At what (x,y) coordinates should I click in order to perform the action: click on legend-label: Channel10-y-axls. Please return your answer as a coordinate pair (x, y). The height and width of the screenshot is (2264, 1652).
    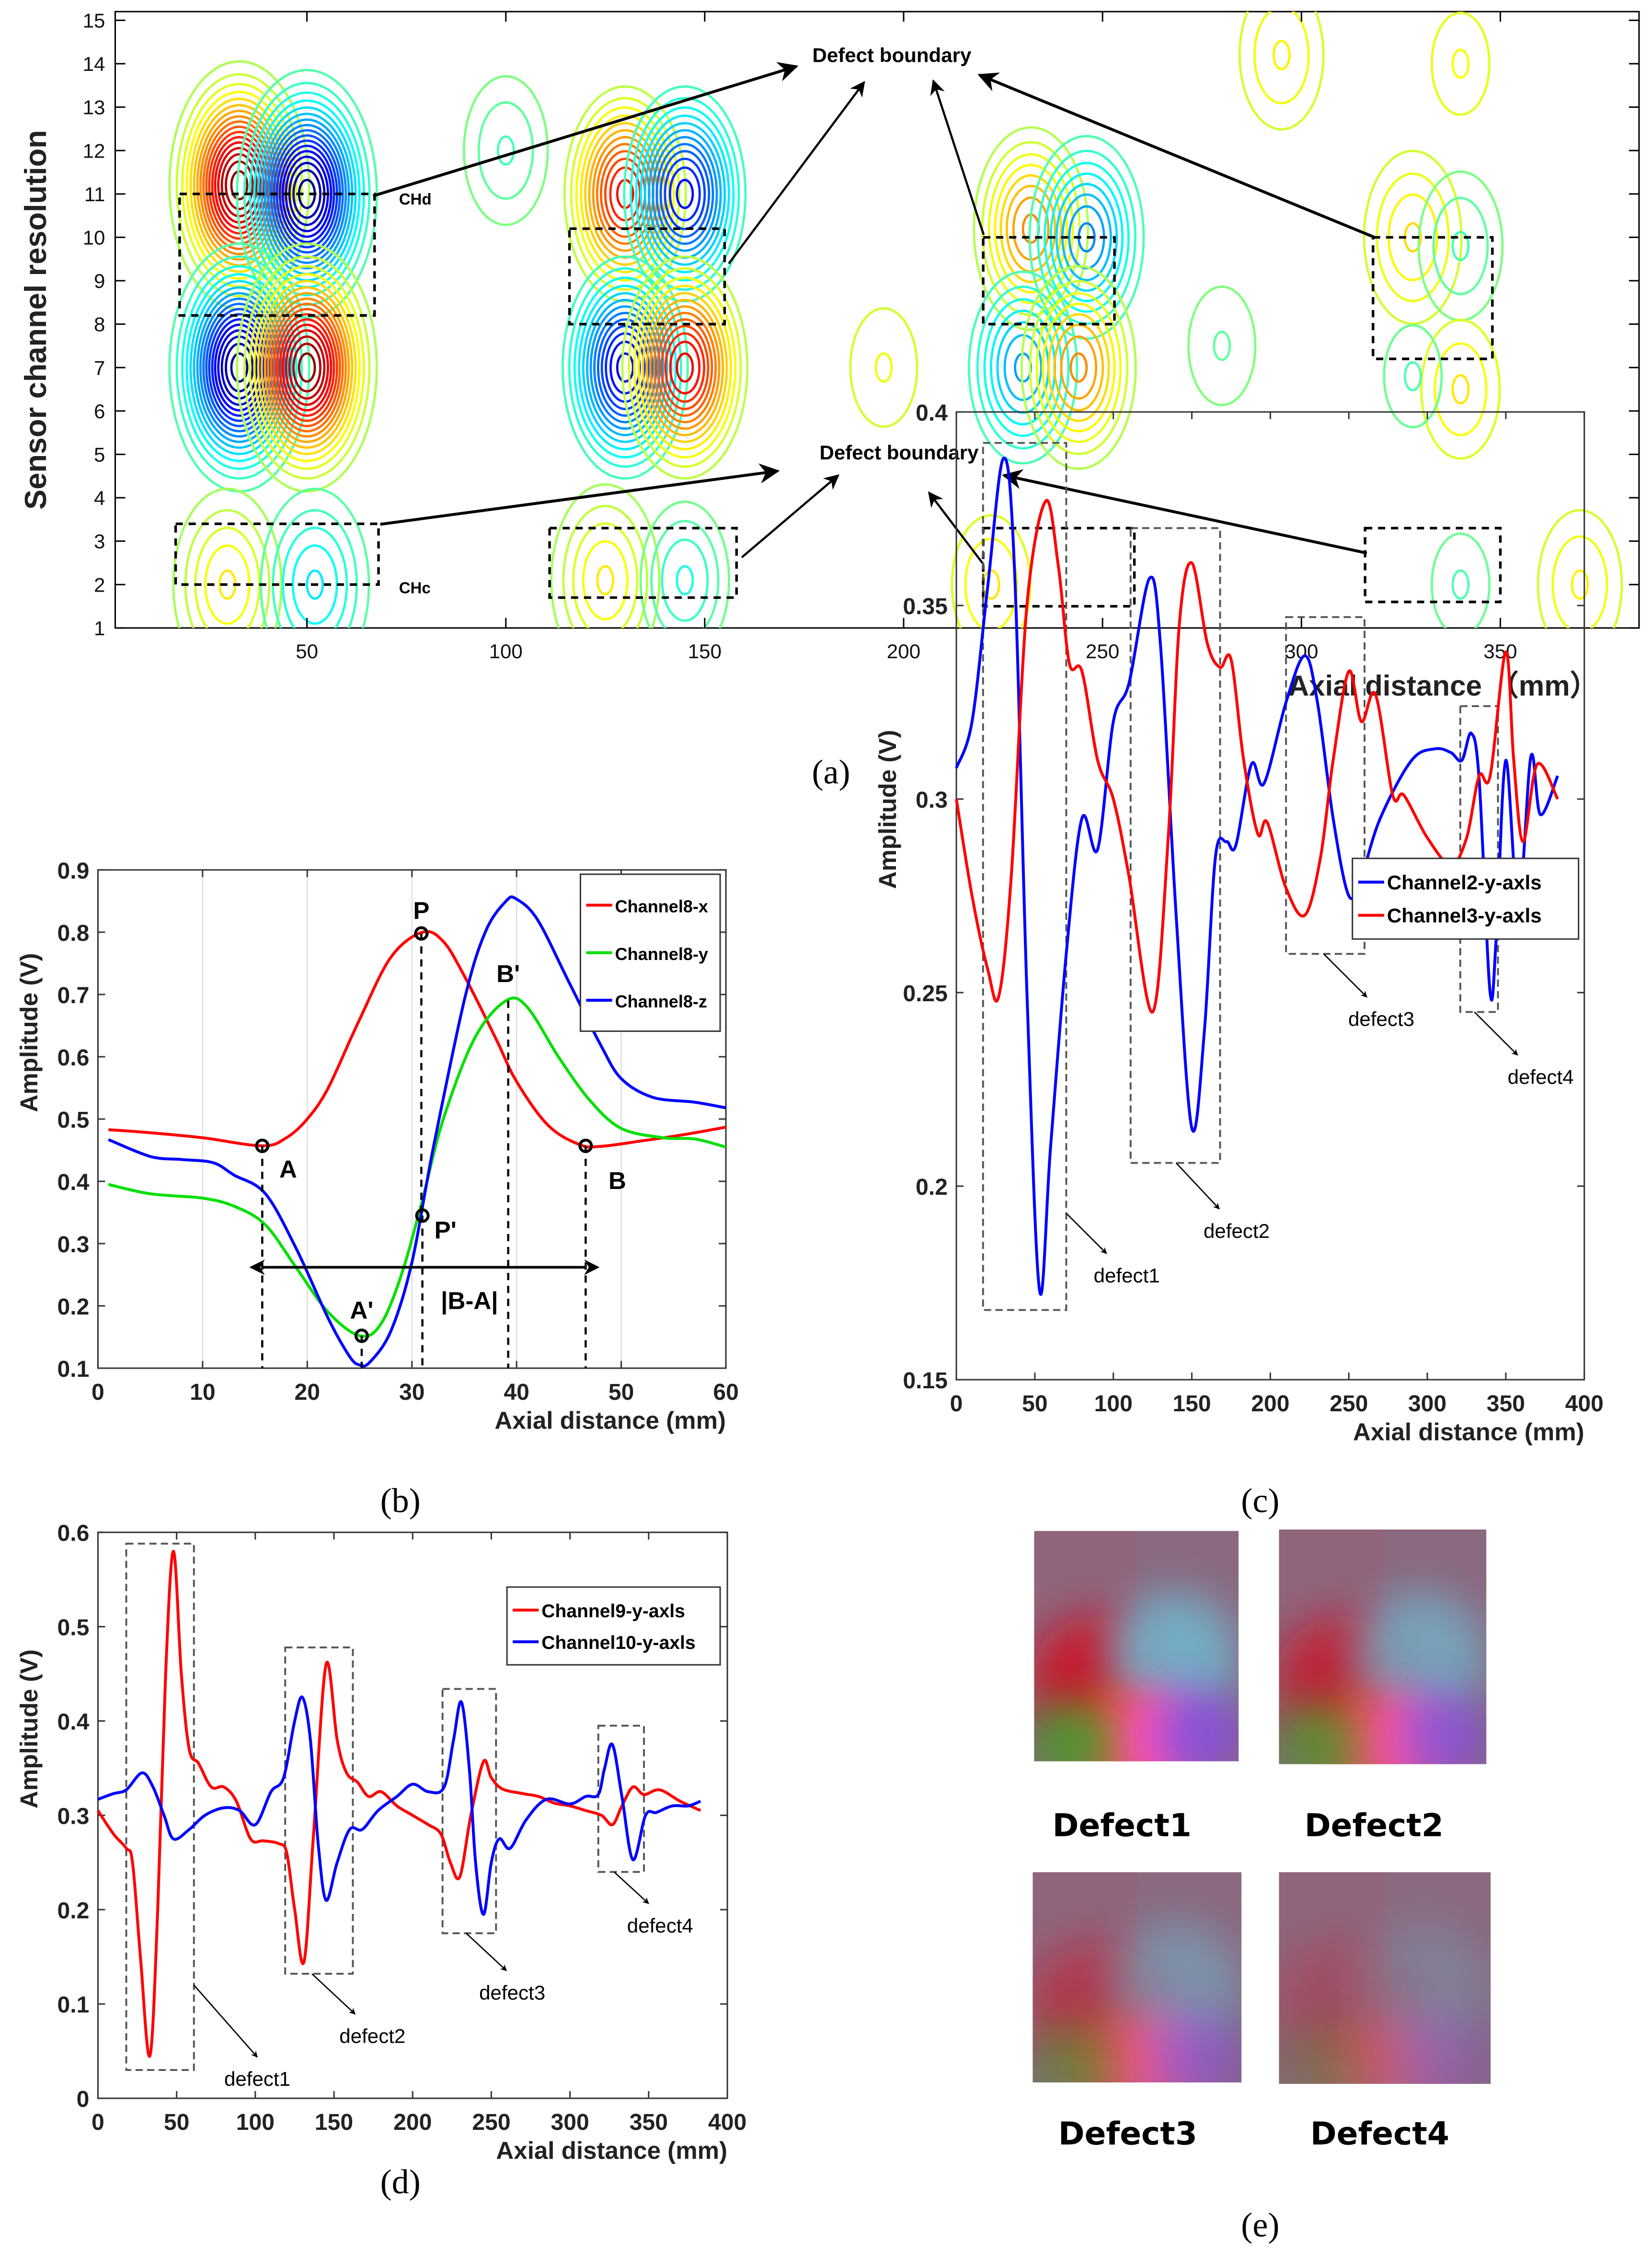
    Looking at the image, I should click on (618, 1643).